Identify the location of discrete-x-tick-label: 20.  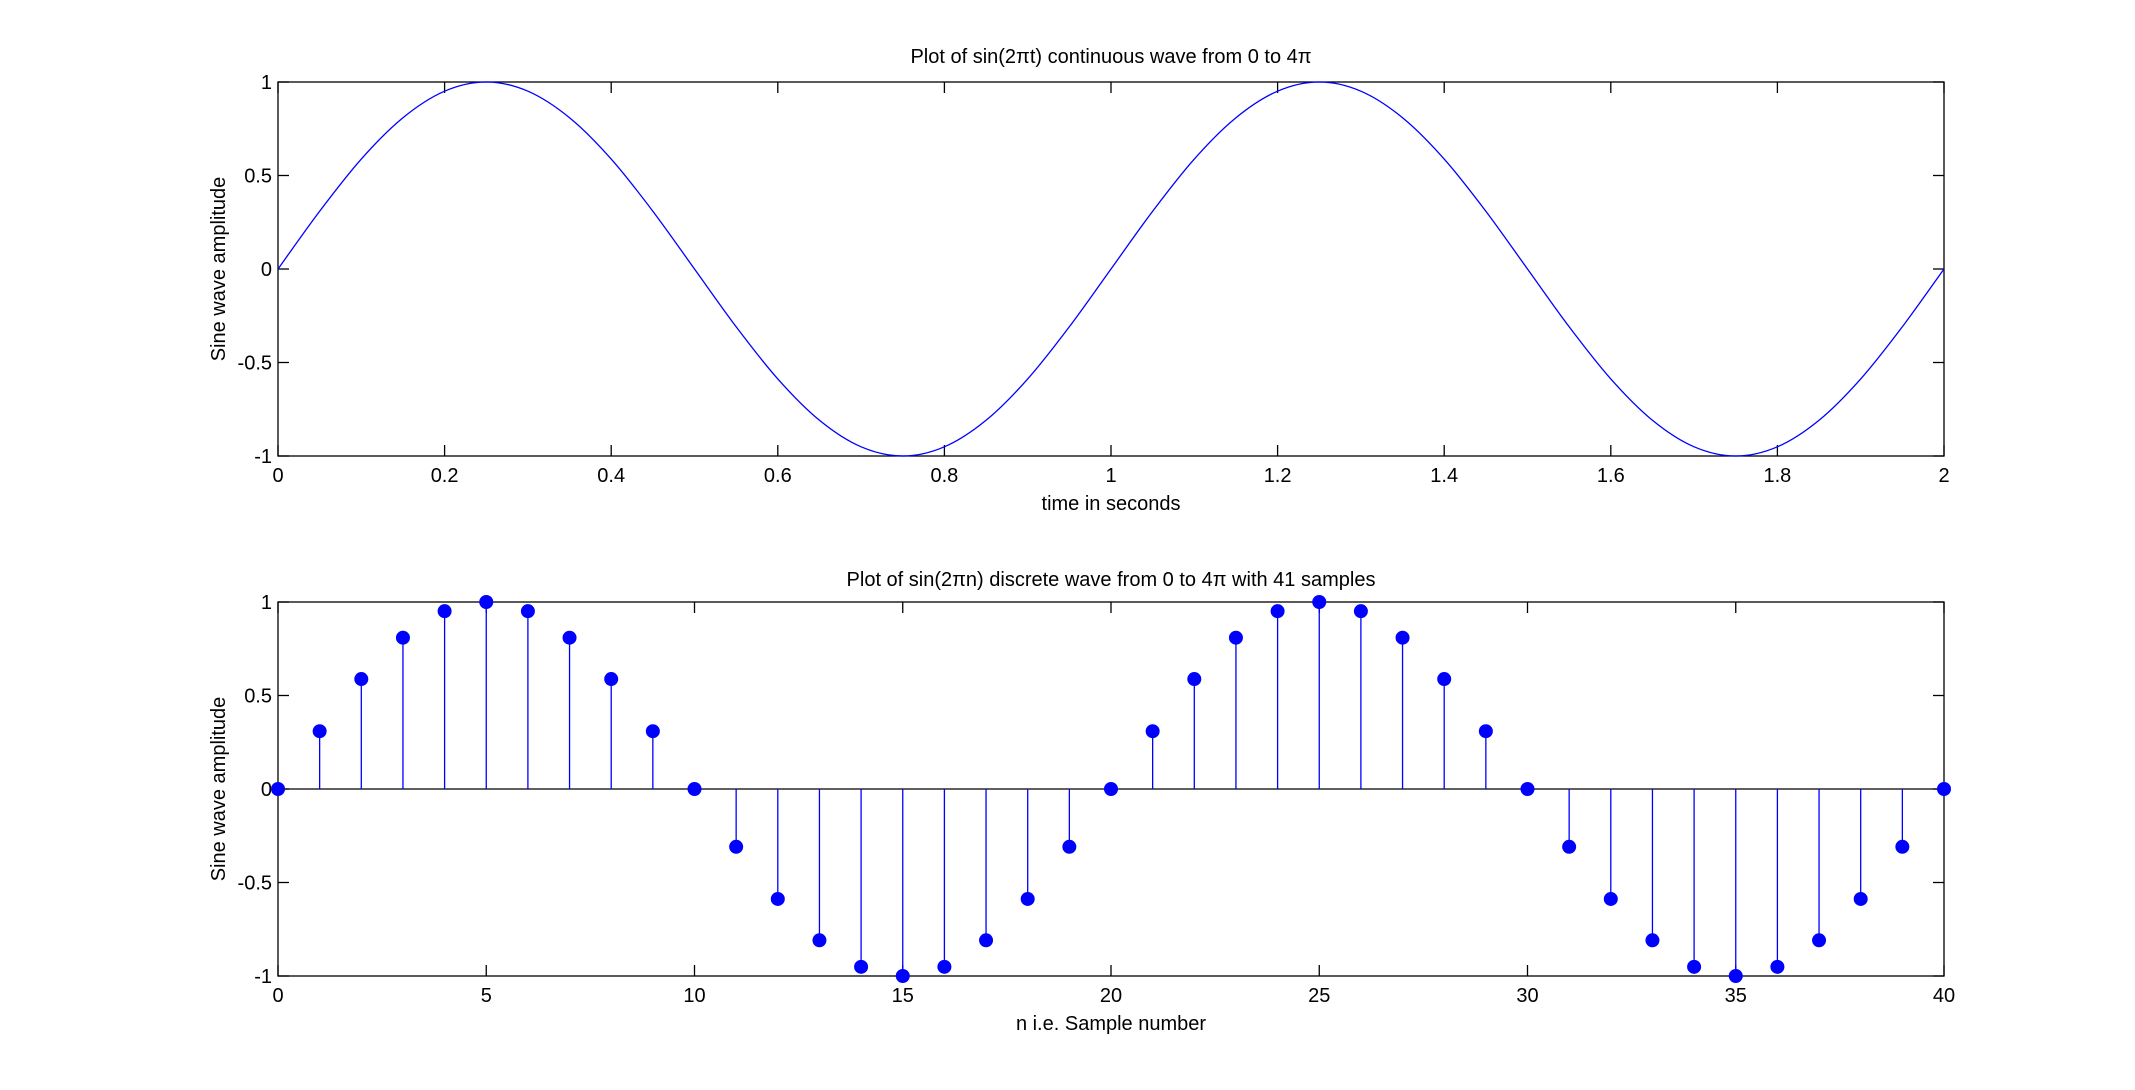
(1111, 996).